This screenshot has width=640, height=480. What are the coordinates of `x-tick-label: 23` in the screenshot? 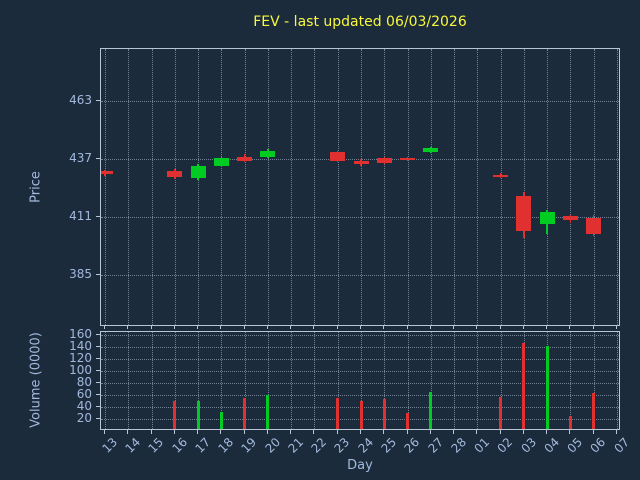 It's located at (342, 445).